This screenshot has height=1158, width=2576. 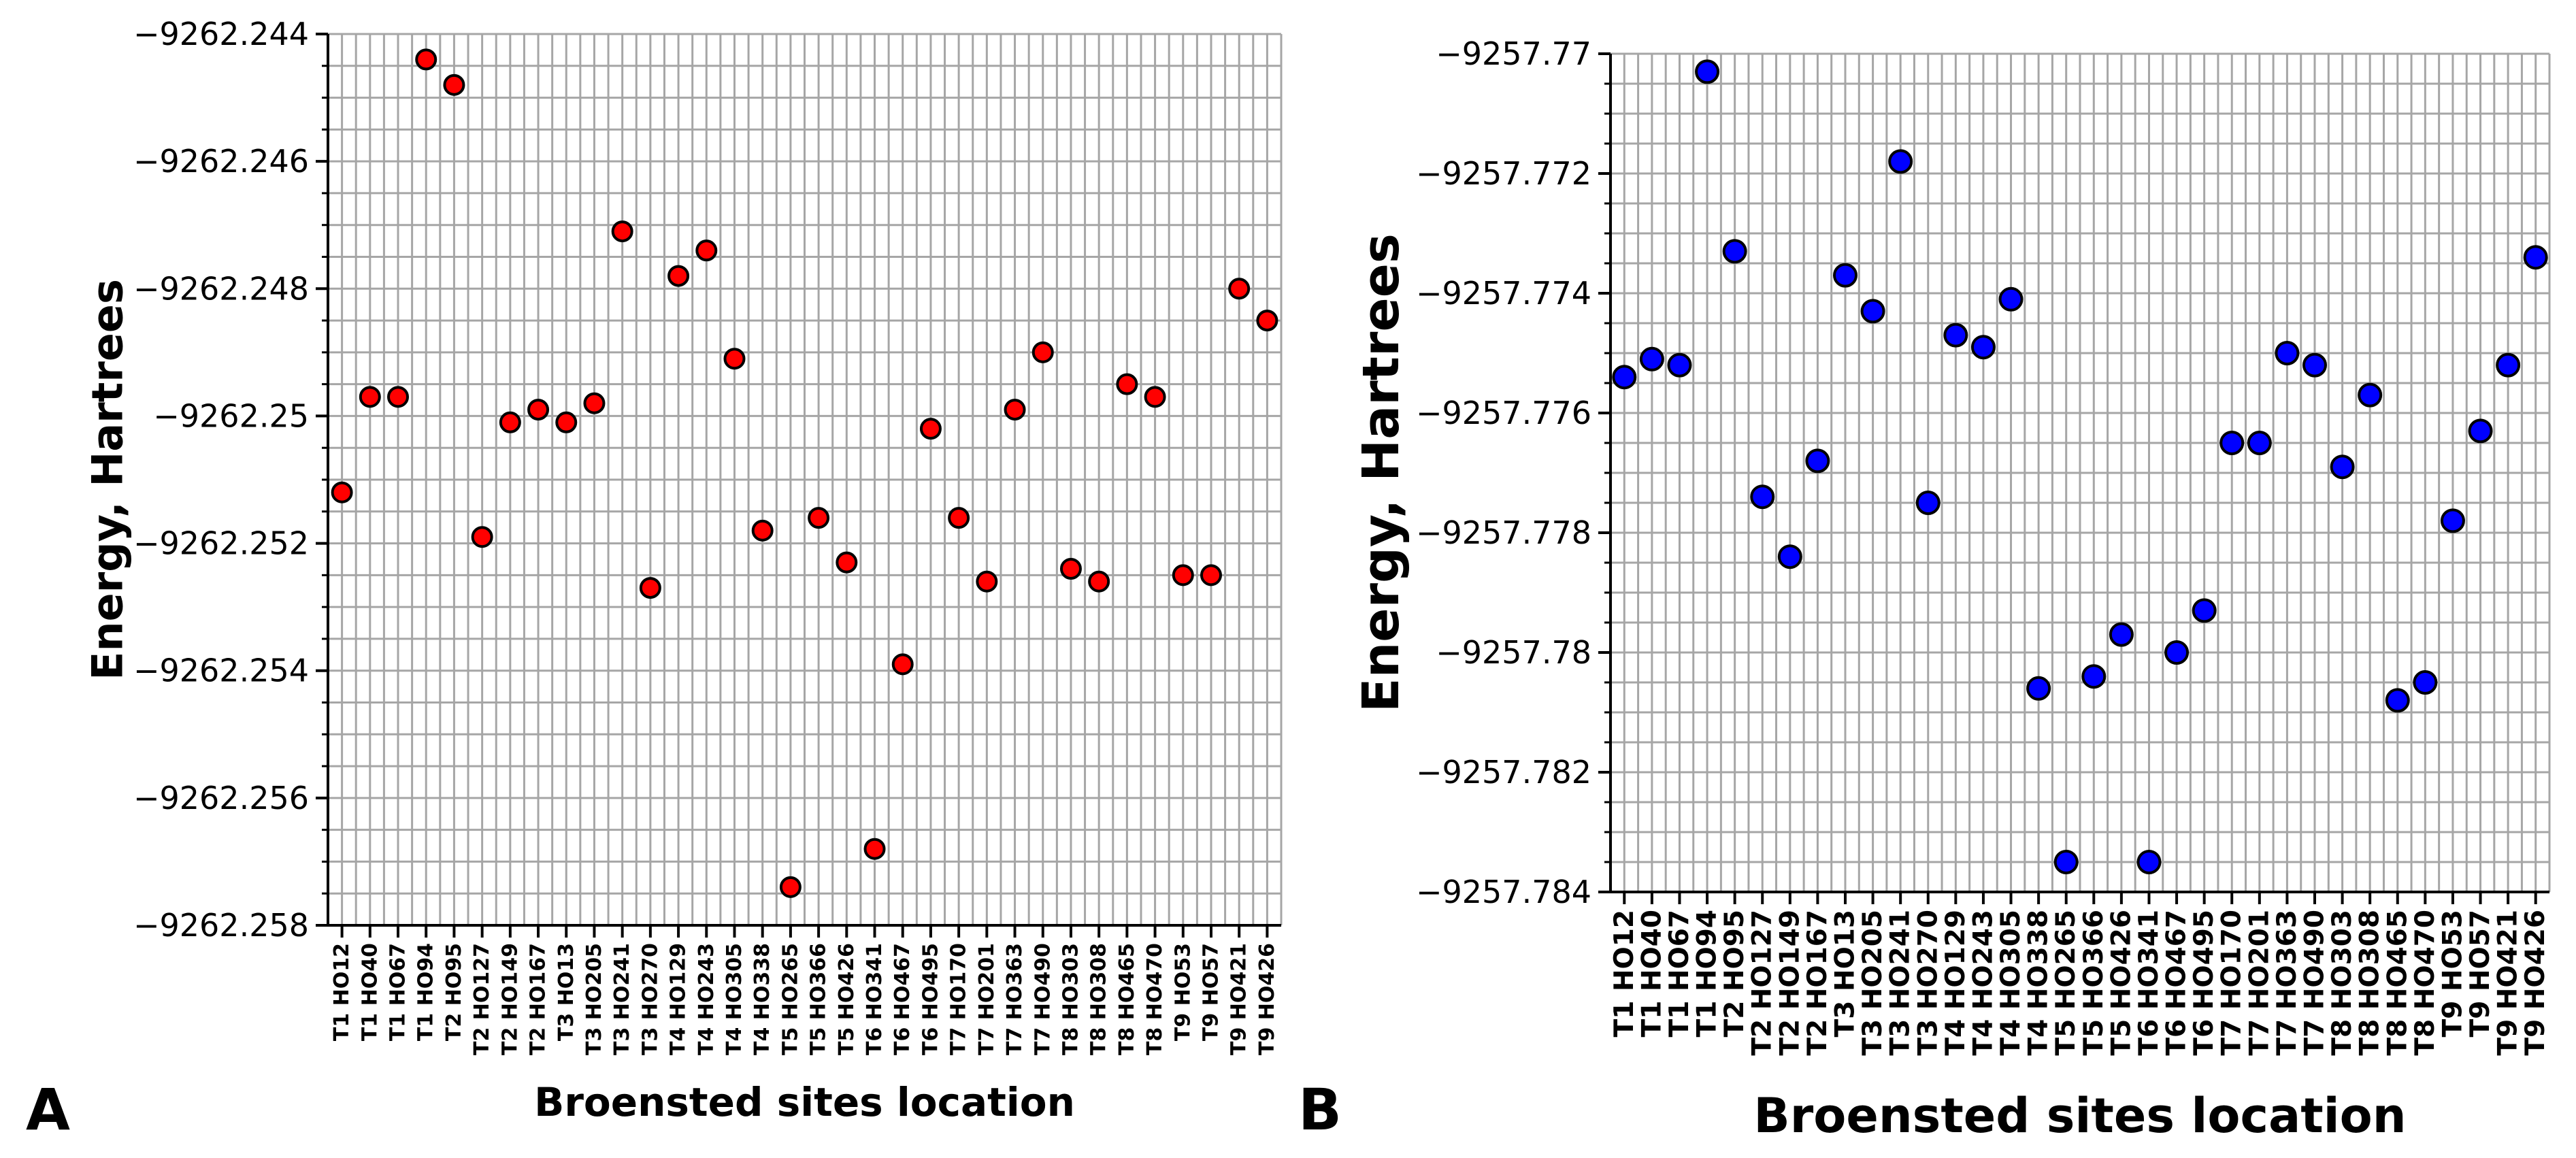 What do you see at coordinates (819, 999) in the screenshot?
I see `x-tick-label: T5 HO366` at bounding box center [819, 999].